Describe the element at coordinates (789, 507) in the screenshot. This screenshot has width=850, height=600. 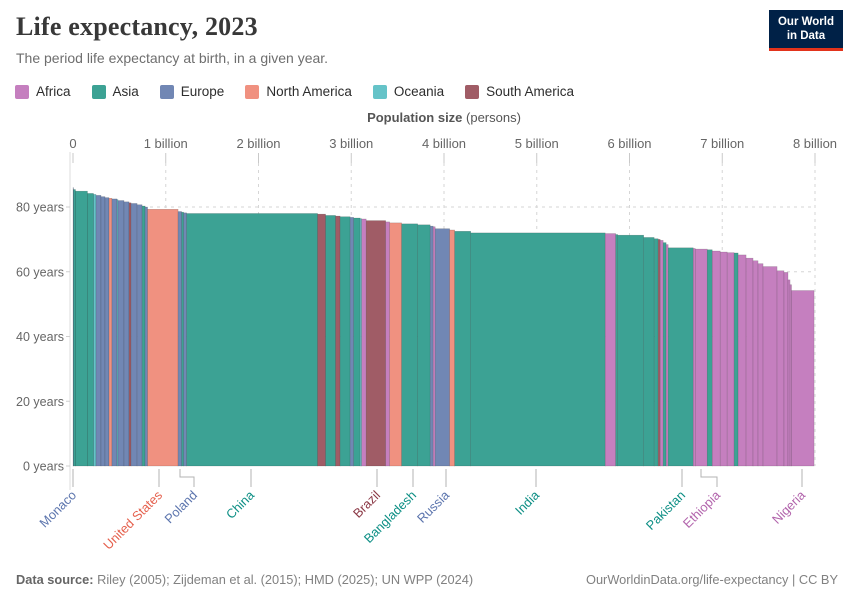
I see `country-label-nigeria: Nigeria` at that location.